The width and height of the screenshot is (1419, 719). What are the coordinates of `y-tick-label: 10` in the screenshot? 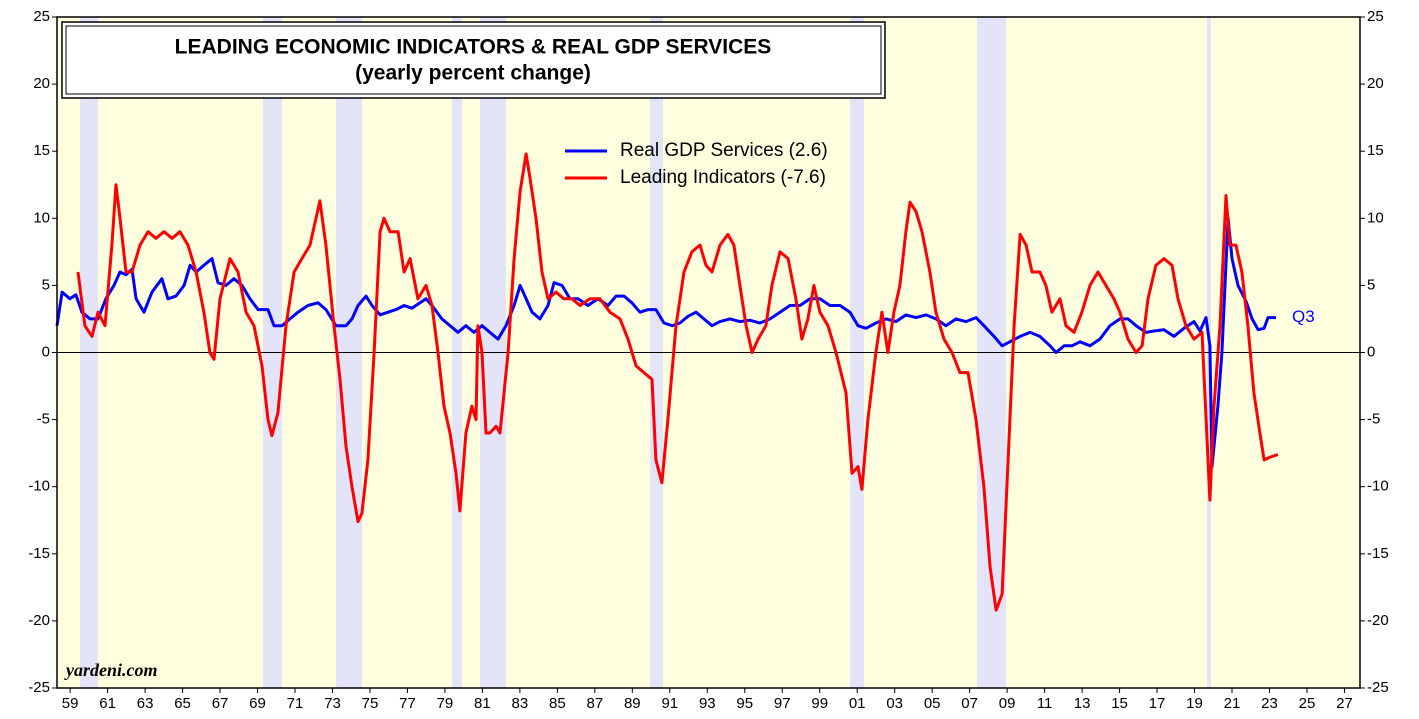 It's located at (41, 217).